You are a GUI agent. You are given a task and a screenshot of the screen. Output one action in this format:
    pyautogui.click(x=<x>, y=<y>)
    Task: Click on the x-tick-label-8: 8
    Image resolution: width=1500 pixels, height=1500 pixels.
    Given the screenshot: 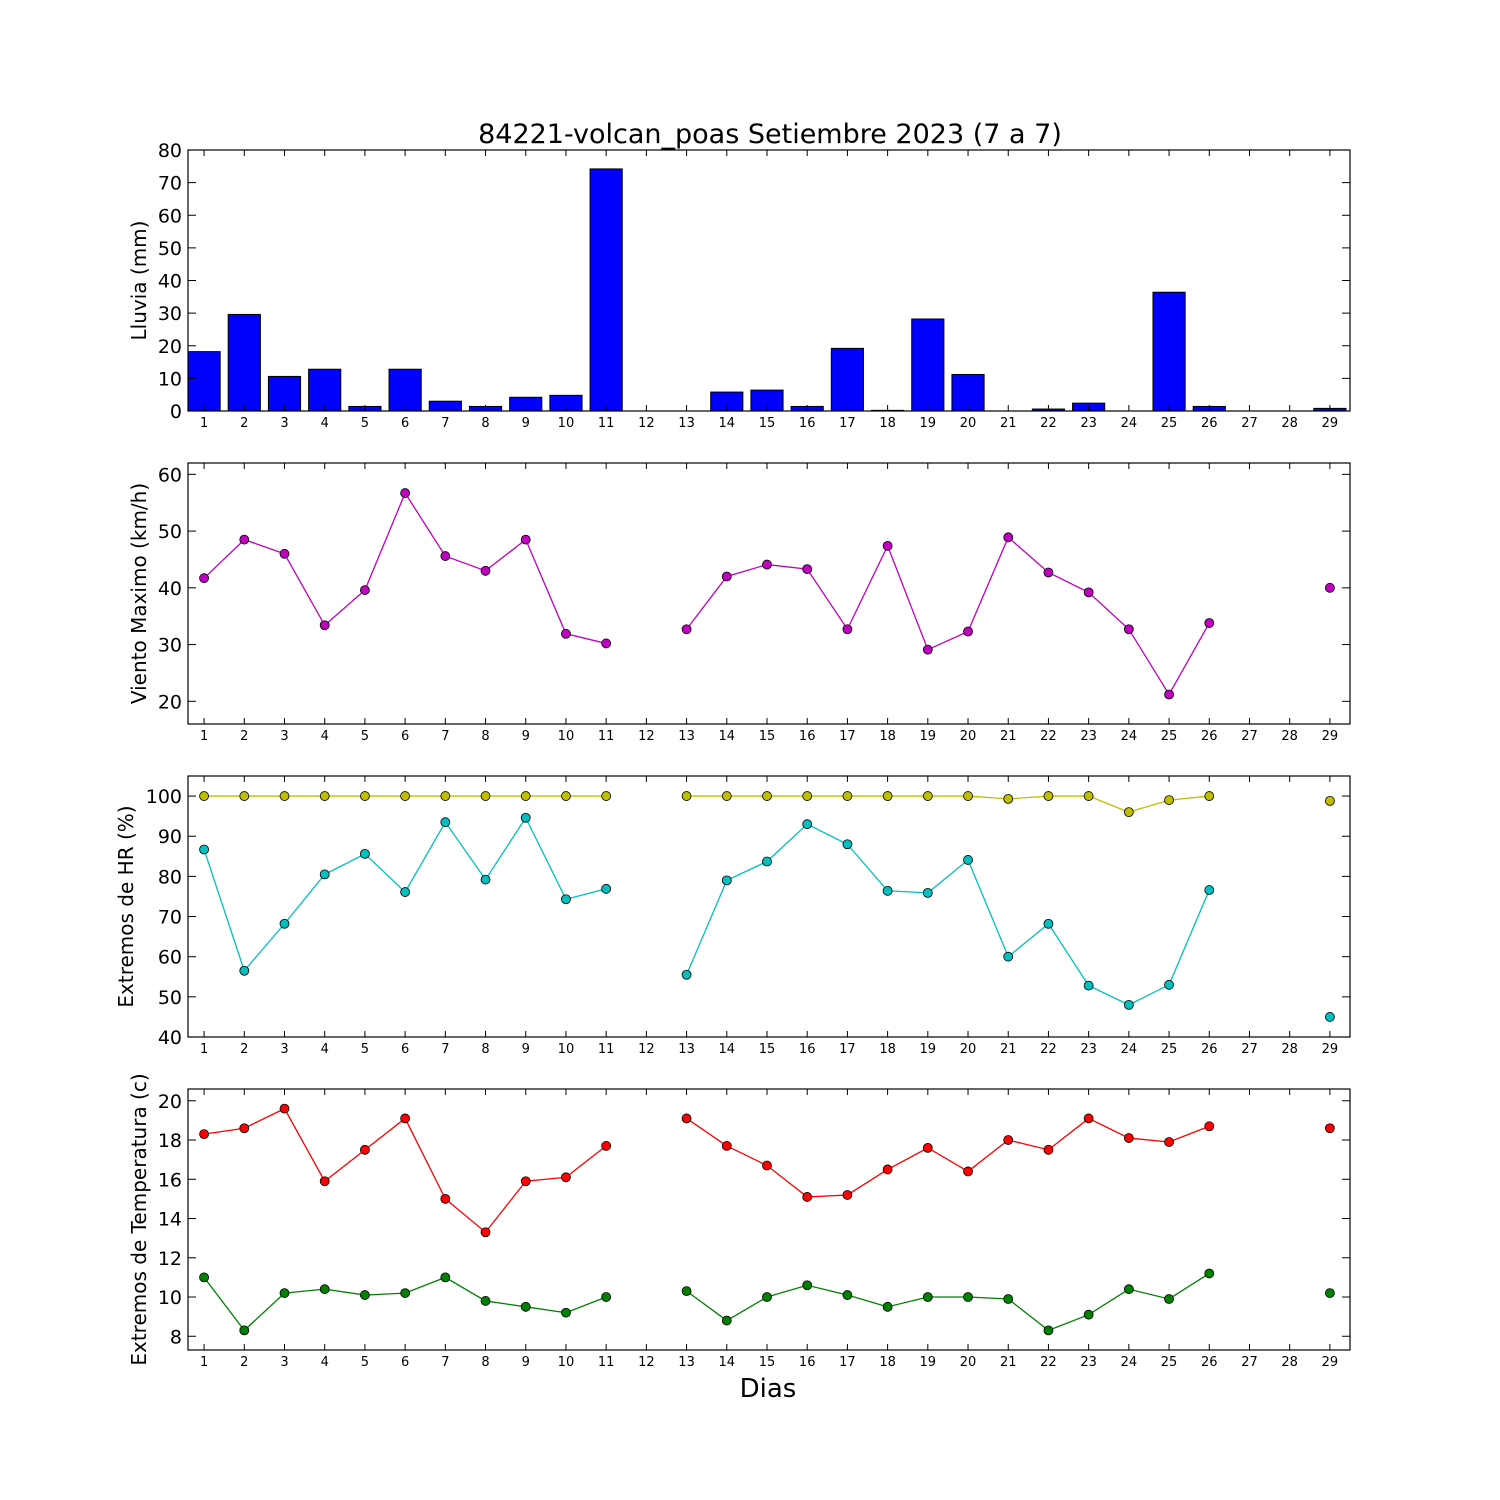 What is the action you would take?
    pyautogui.click(x=485, y=736)
    